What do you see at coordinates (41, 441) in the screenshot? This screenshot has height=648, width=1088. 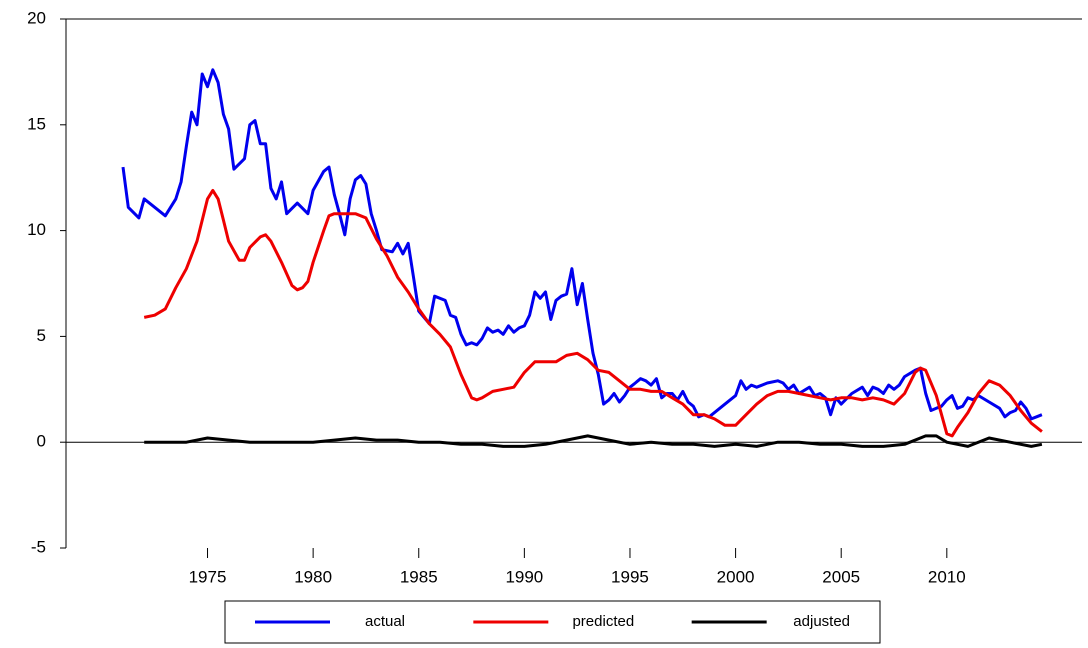 I see `y-tick-label: 0` at bounding box center [41, 441].